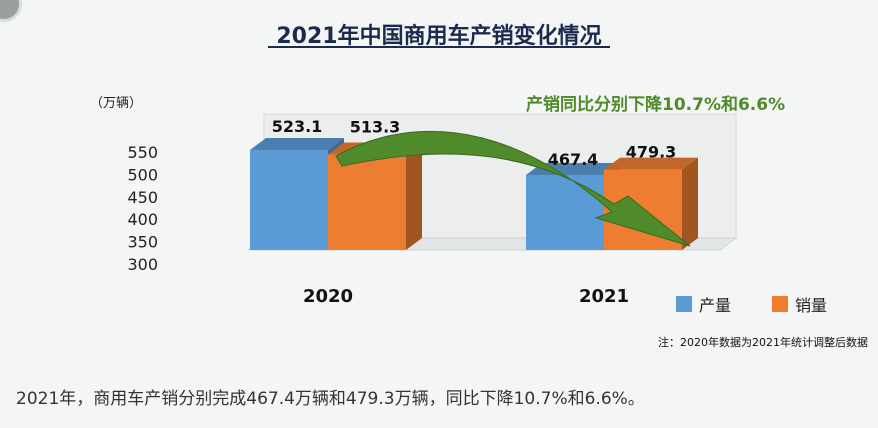 The height and width of the screenshot is (428, 878). I want to click on y-tick-label-0: 300, so click(142, 264).